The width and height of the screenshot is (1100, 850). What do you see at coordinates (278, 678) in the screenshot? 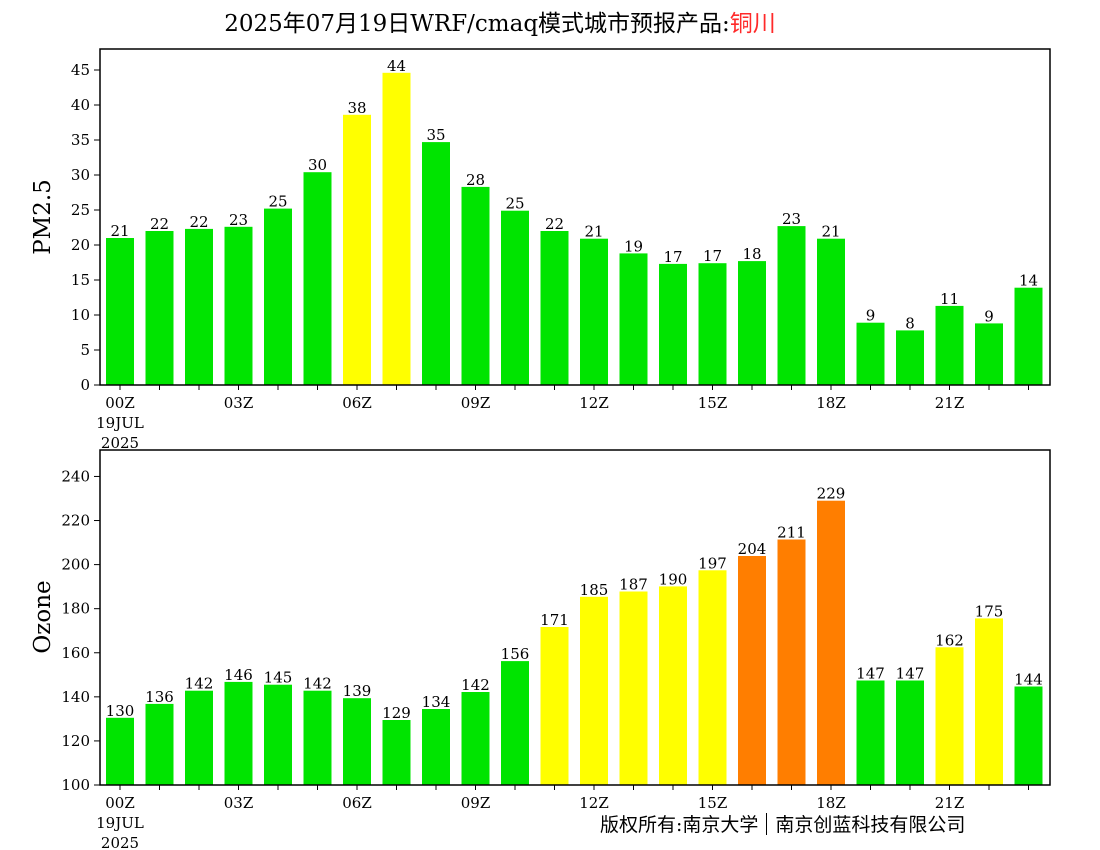
I see `bar-value-label: 145` at bounding box center [278, 678].